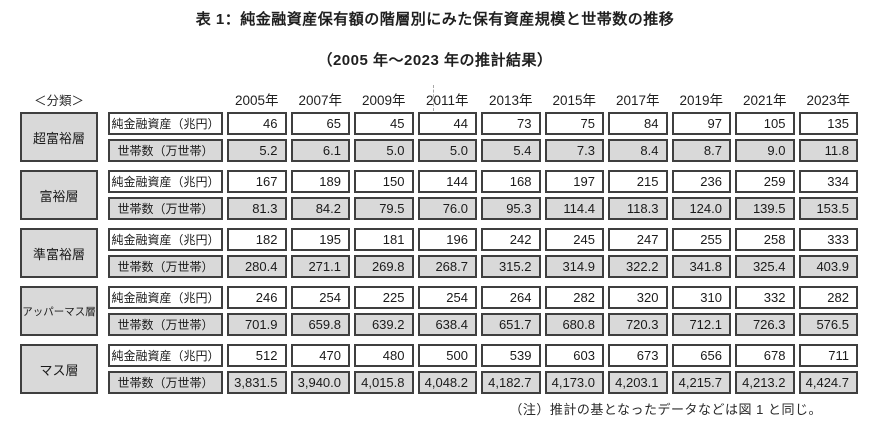  I want to click on asset-value-cell: 225, so click(384, 297).